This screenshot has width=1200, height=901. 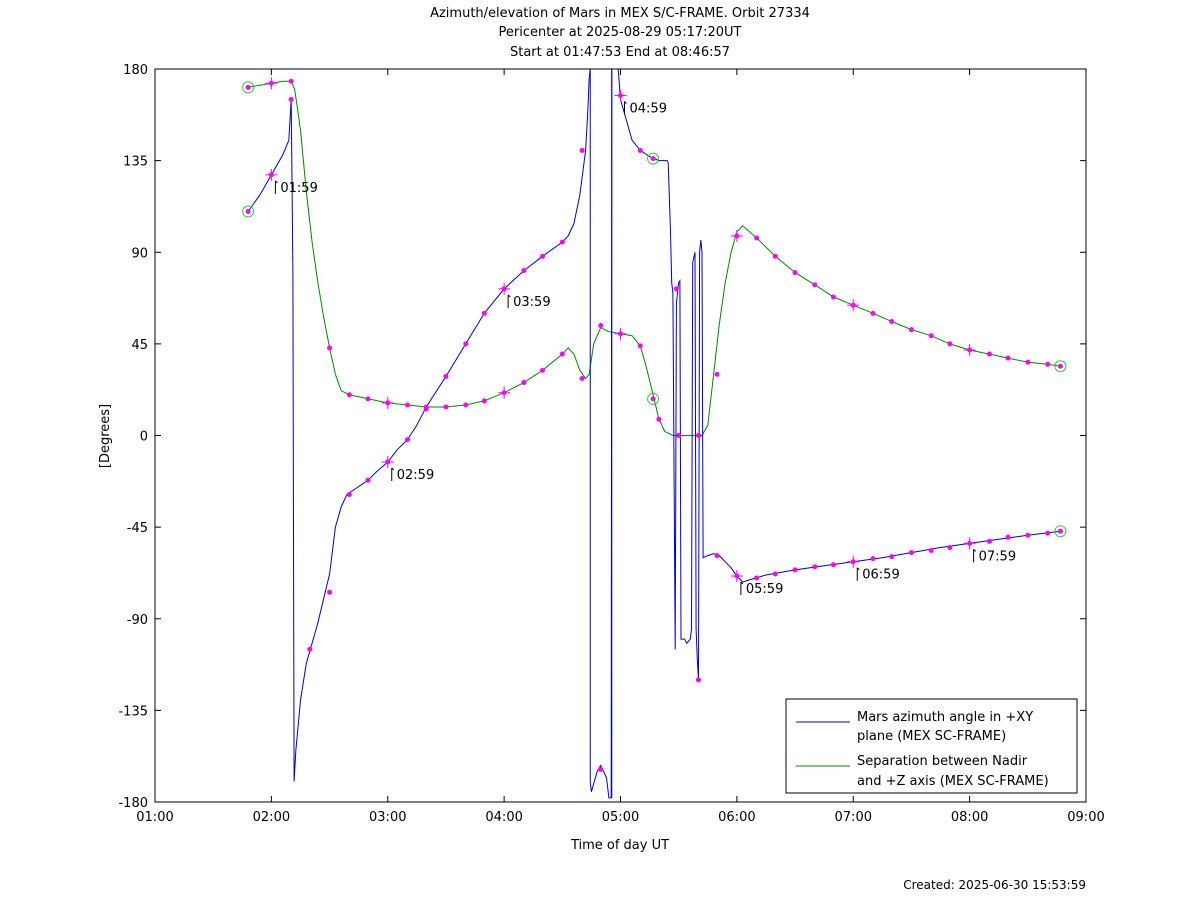 What do you see at coordinates (945, 717) in the screenshot?
I see `legend-label-azimuth-line-1: Mars azimuth angle in +XY` at bounding box center [945, 717].